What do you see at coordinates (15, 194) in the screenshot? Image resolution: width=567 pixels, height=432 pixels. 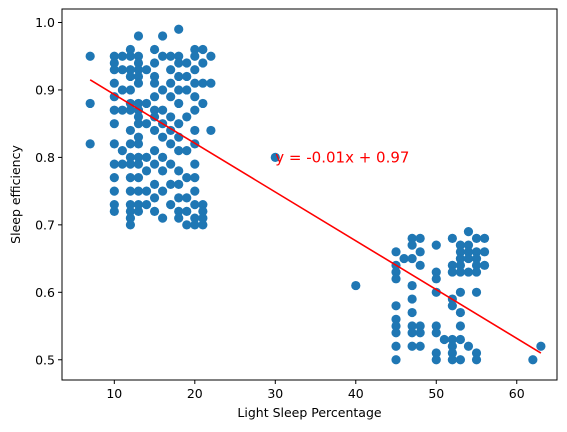 I see `y-axis-label: Sleep efficiency` at bounding box center [15, 194].